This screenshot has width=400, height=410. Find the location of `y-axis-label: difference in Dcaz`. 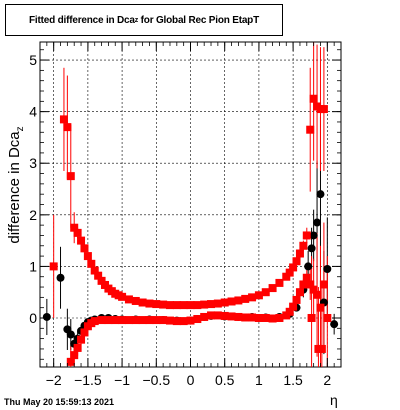

y-axis-label: difference in Dcaz is located at coordinates (16, 184).